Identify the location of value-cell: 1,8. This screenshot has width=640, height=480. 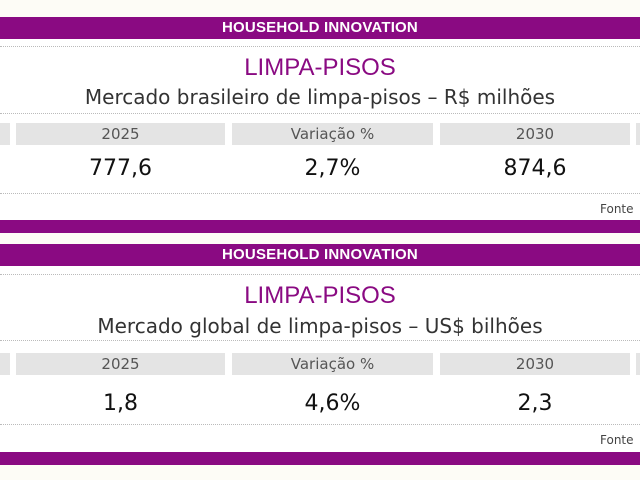
(120, 403).